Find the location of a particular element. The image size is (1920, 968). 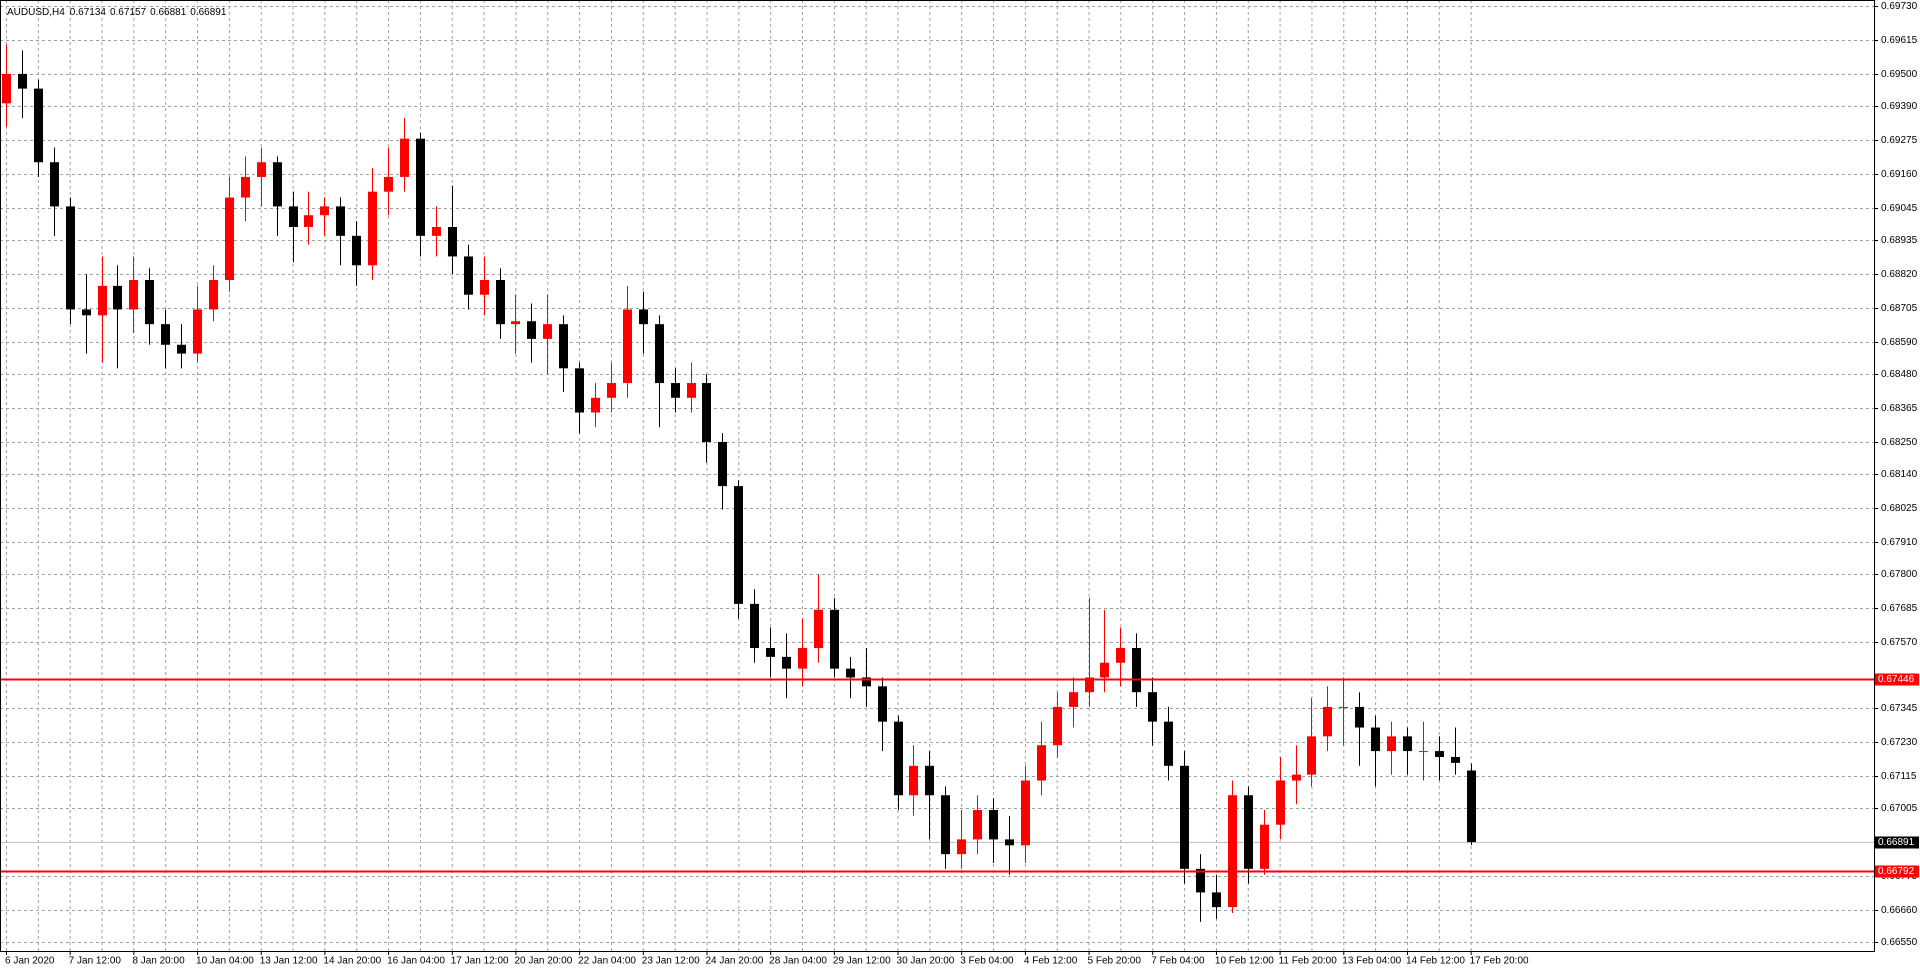

y-tick-label: 0.67685 is located at coordinates (1899, 608).